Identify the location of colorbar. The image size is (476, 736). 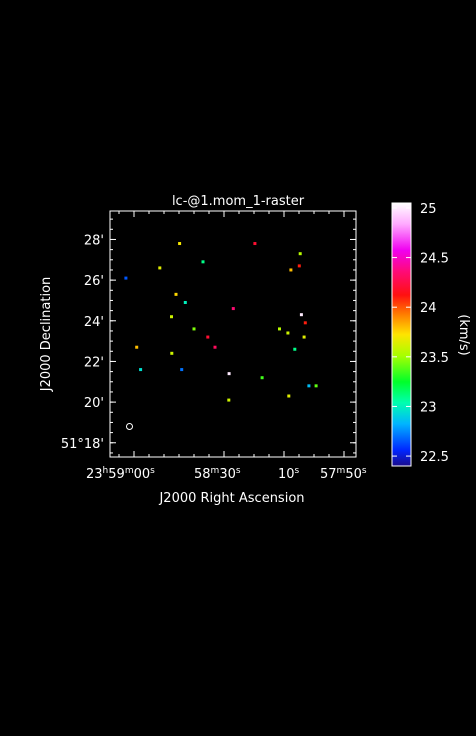
(401, 334).